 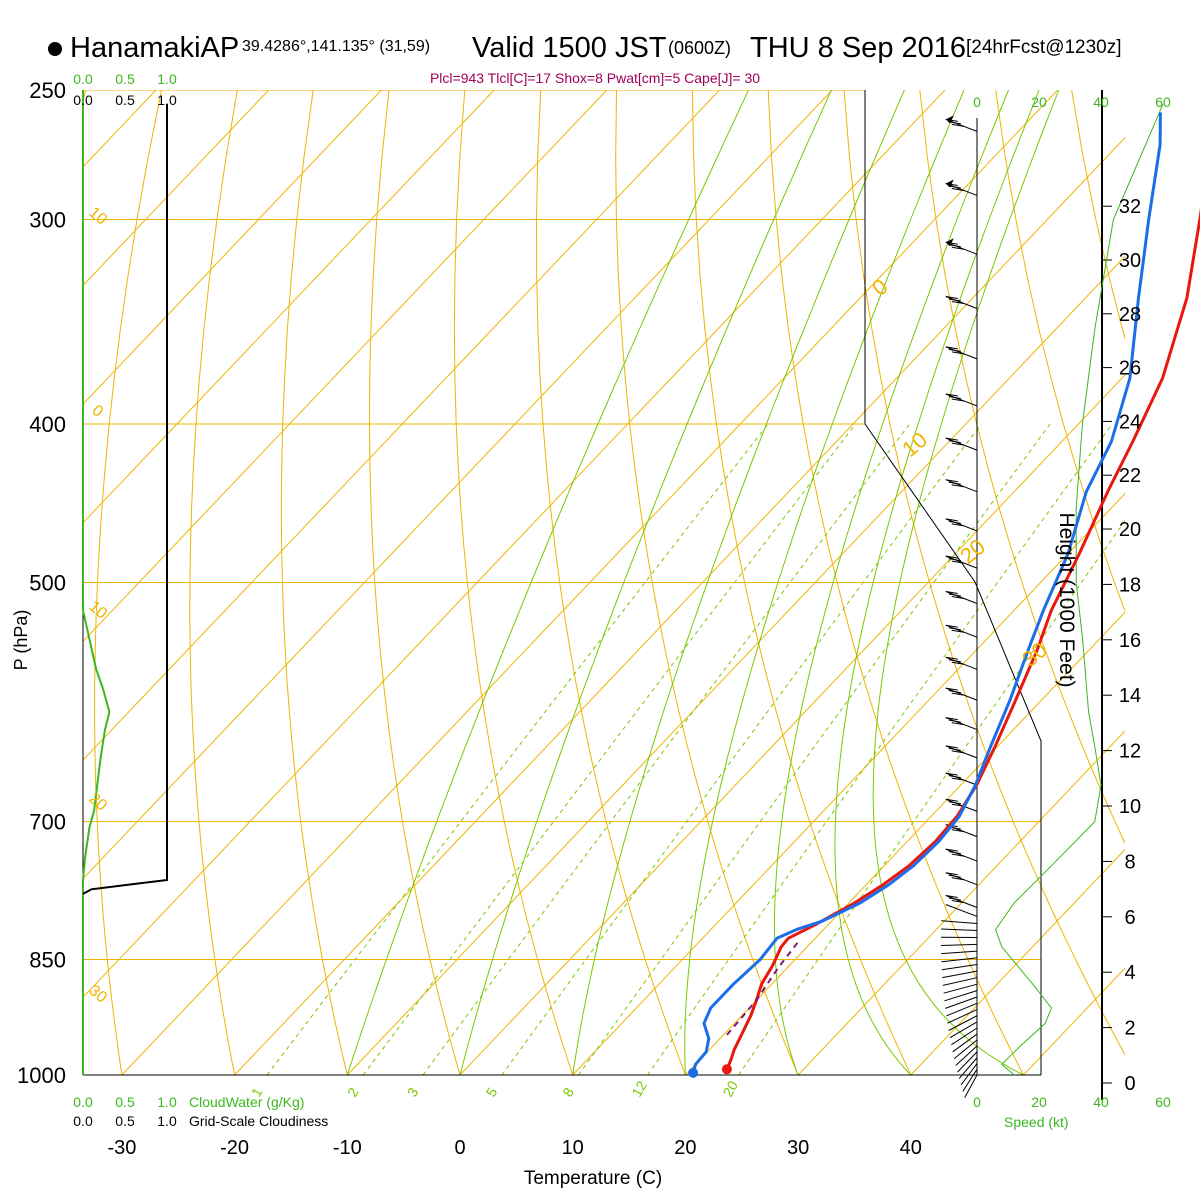 I want to click on height-tick-label: 20, so click(x=1130, y=530).